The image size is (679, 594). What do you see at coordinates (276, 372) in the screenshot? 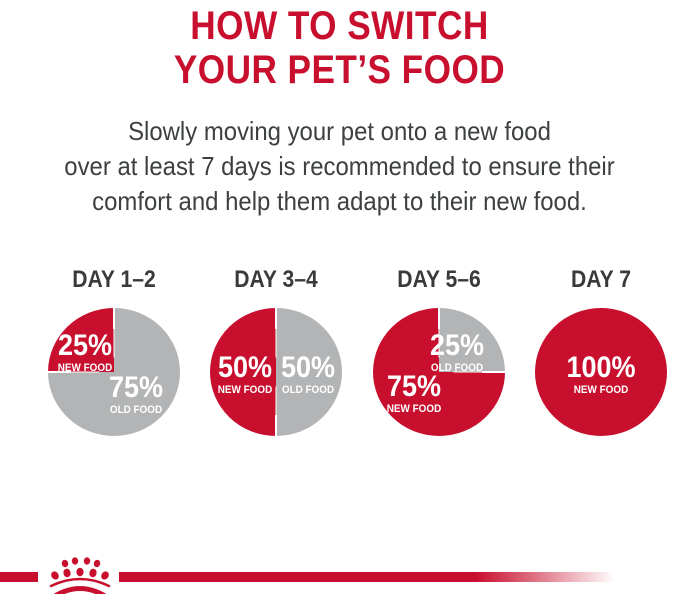
I see `day-3-4-pie: 50% NEW FOOD 50% OLD FOOD` at bounding box center [276, 372].